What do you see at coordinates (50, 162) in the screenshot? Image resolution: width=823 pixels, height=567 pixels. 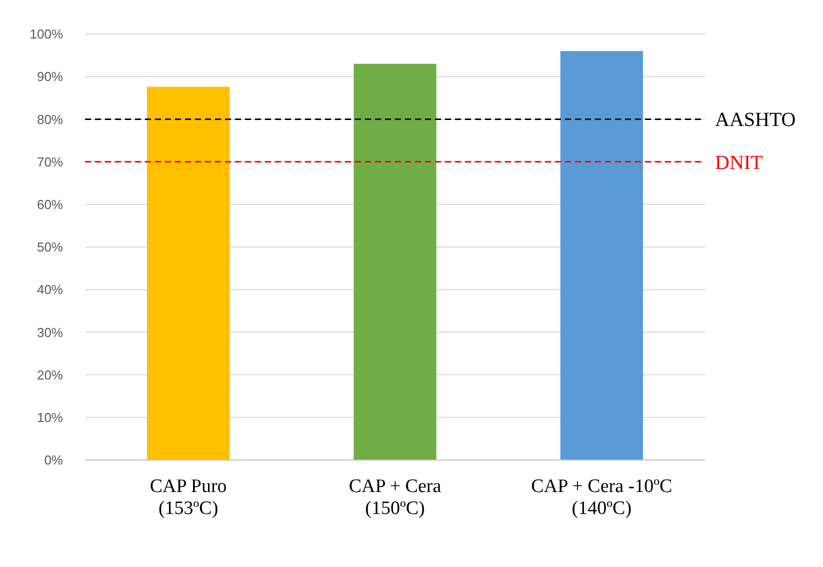 I see `y-tick-label: 70%` at bounding box center [50, 162].